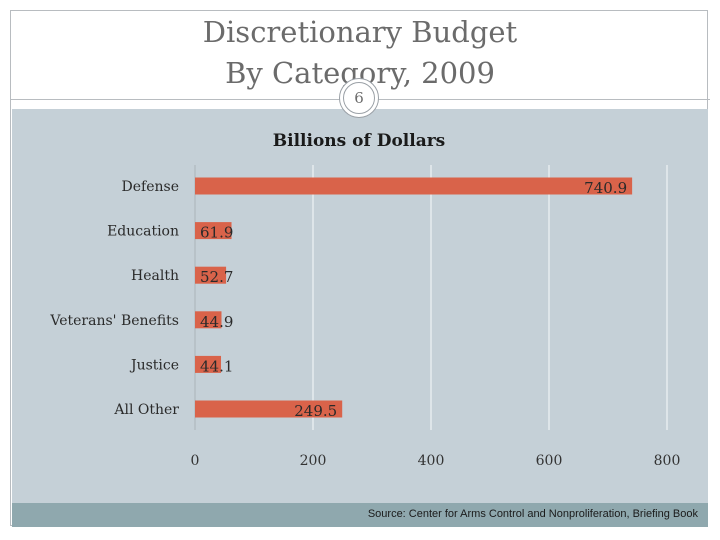 Image resolution: width=720 pixels, height=540 pixels. Describe the element at coordinates (359, 141) in the screenshot. I see `chart-title: Billions of Dollars` at that location.